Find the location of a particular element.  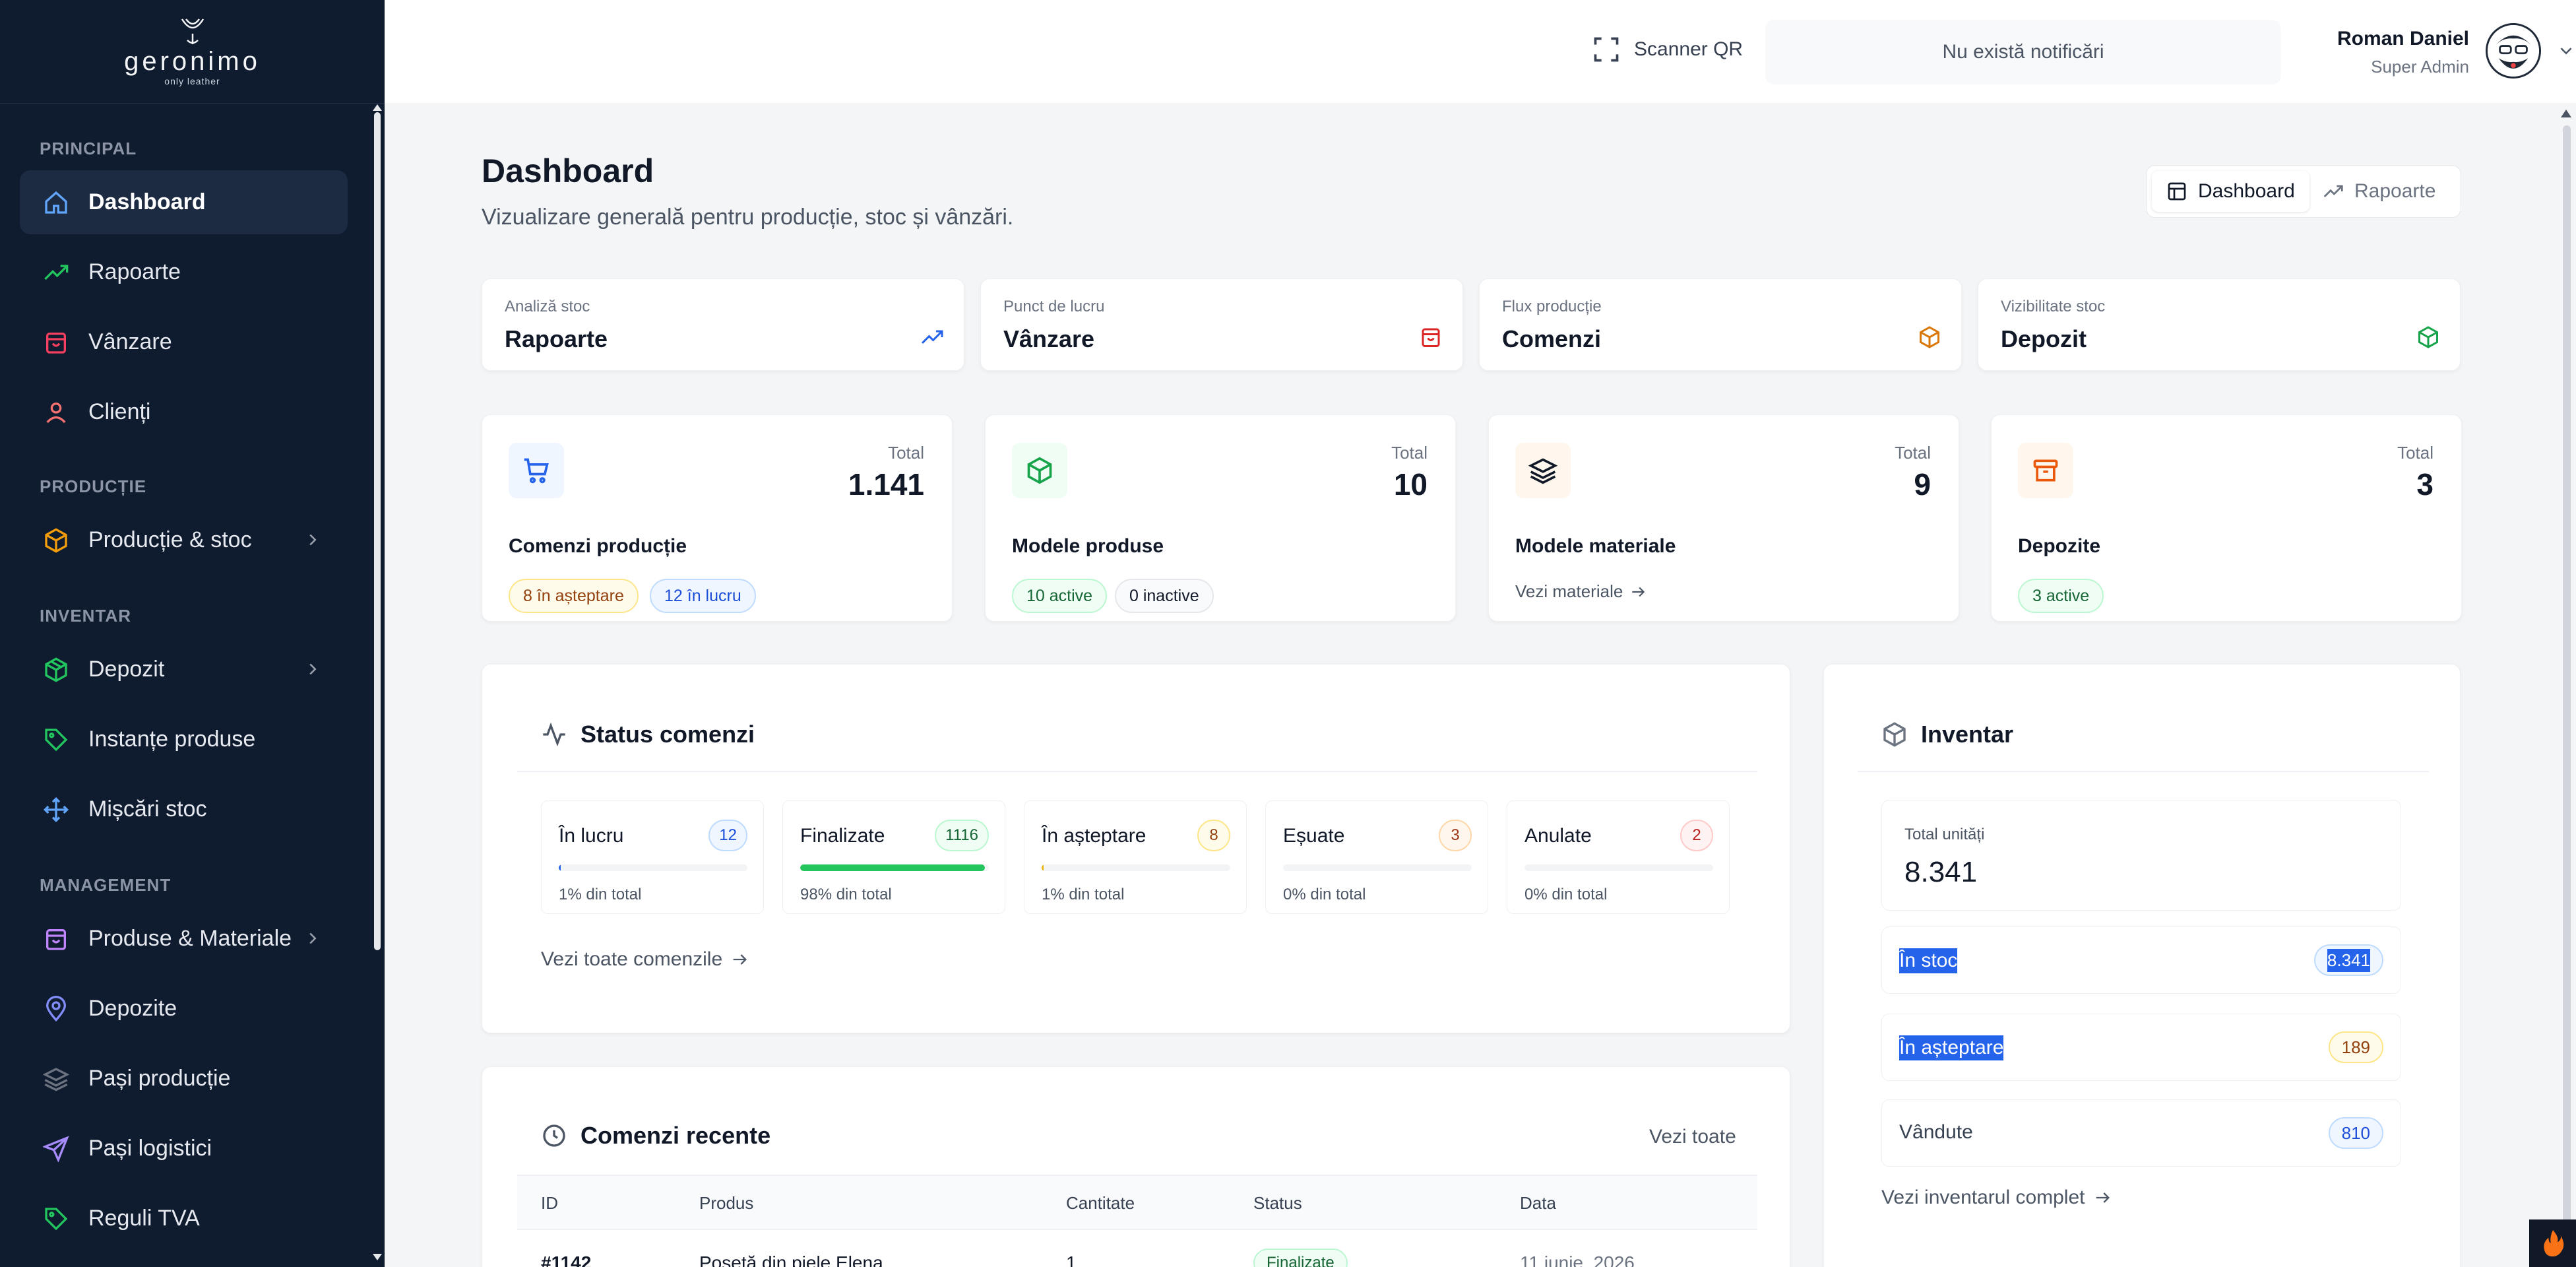

notifications-panel: Nu există notificări is located at coordinates (2023, 52).